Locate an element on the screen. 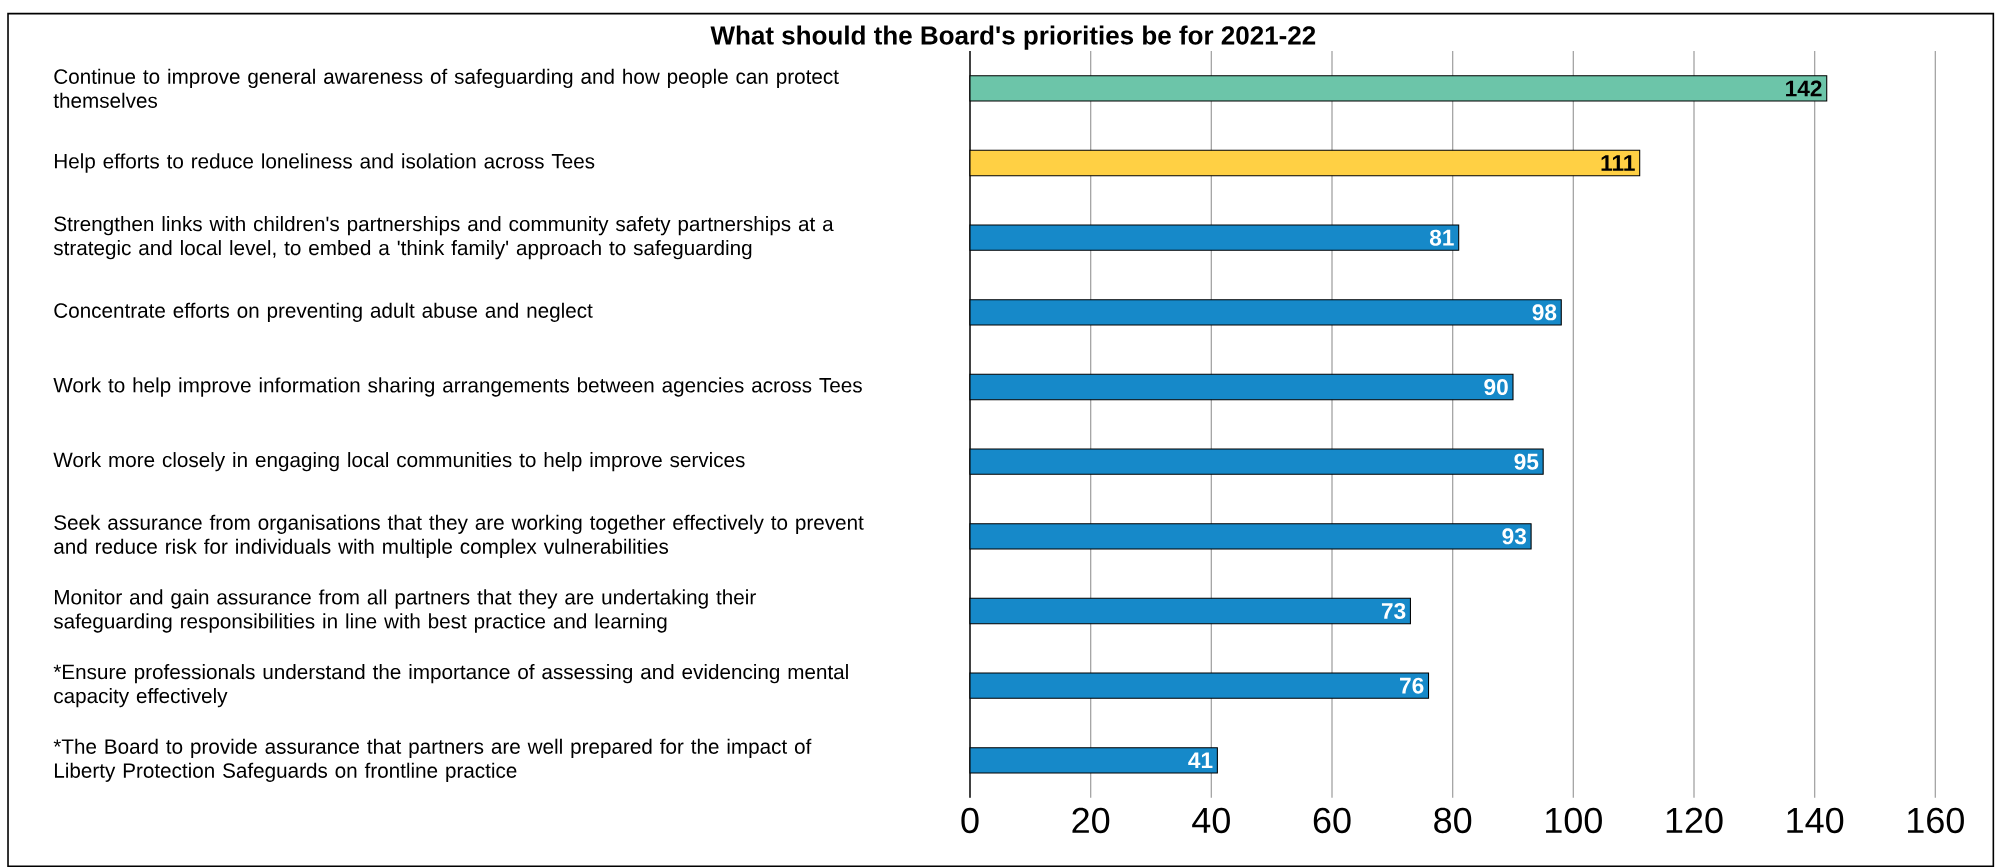  chart-title: What should the Board's priorities be for 2021-22 is located at coordinates (1013, 37).